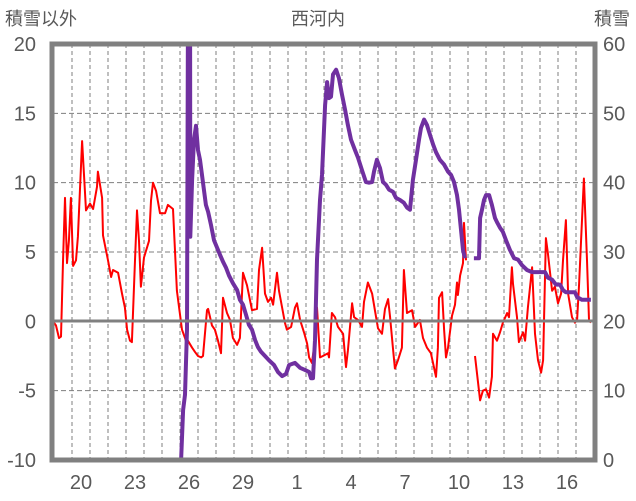 The height and width of the screenshot is (501, 636). Describe the element at coordinates (30, 322) in the screenshot. I see `left-y-tick-label: 0` at that location.